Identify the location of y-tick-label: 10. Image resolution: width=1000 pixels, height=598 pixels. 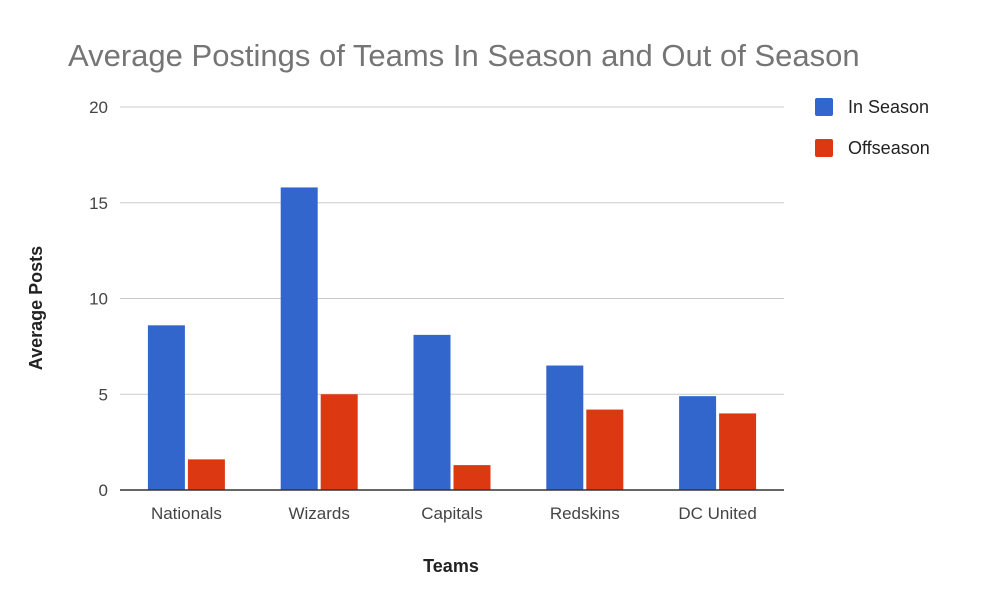
(98, 299).